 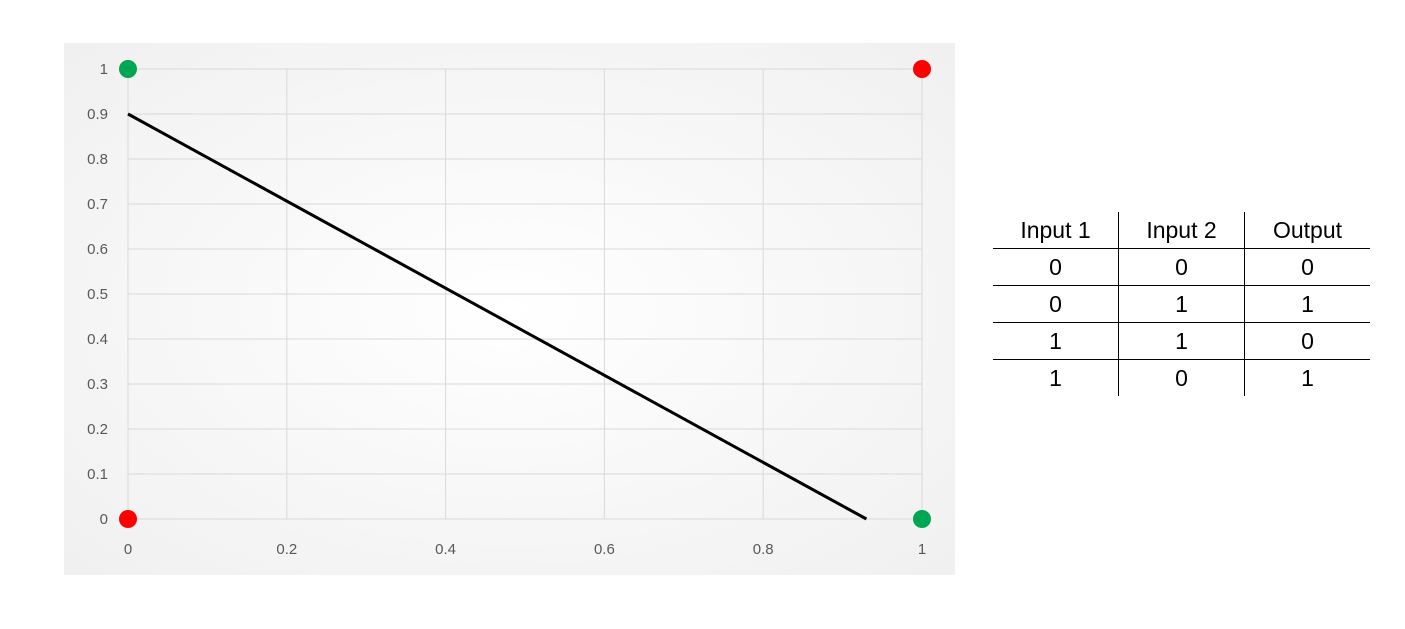 I want to click on table-row: 0 0 0, so click(x=1181, y=267).